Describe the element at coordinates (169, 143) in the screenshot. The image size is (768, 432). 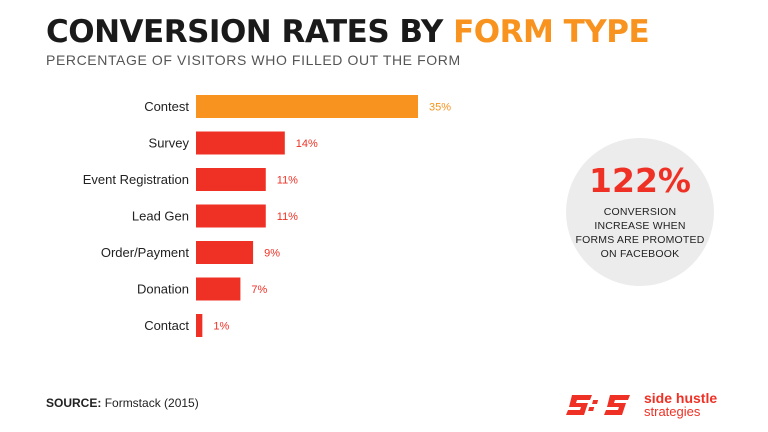
I see `category-label: Survey` at that location.